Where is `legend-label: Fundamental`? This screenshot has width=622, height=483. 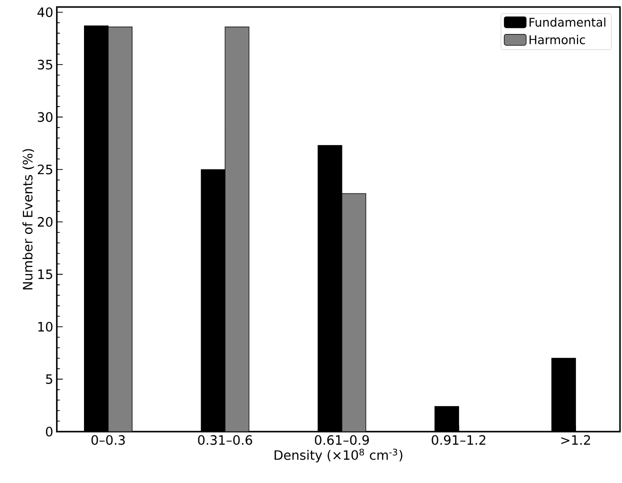
legend-label: Fundamental is located at coordinates (568, 22).